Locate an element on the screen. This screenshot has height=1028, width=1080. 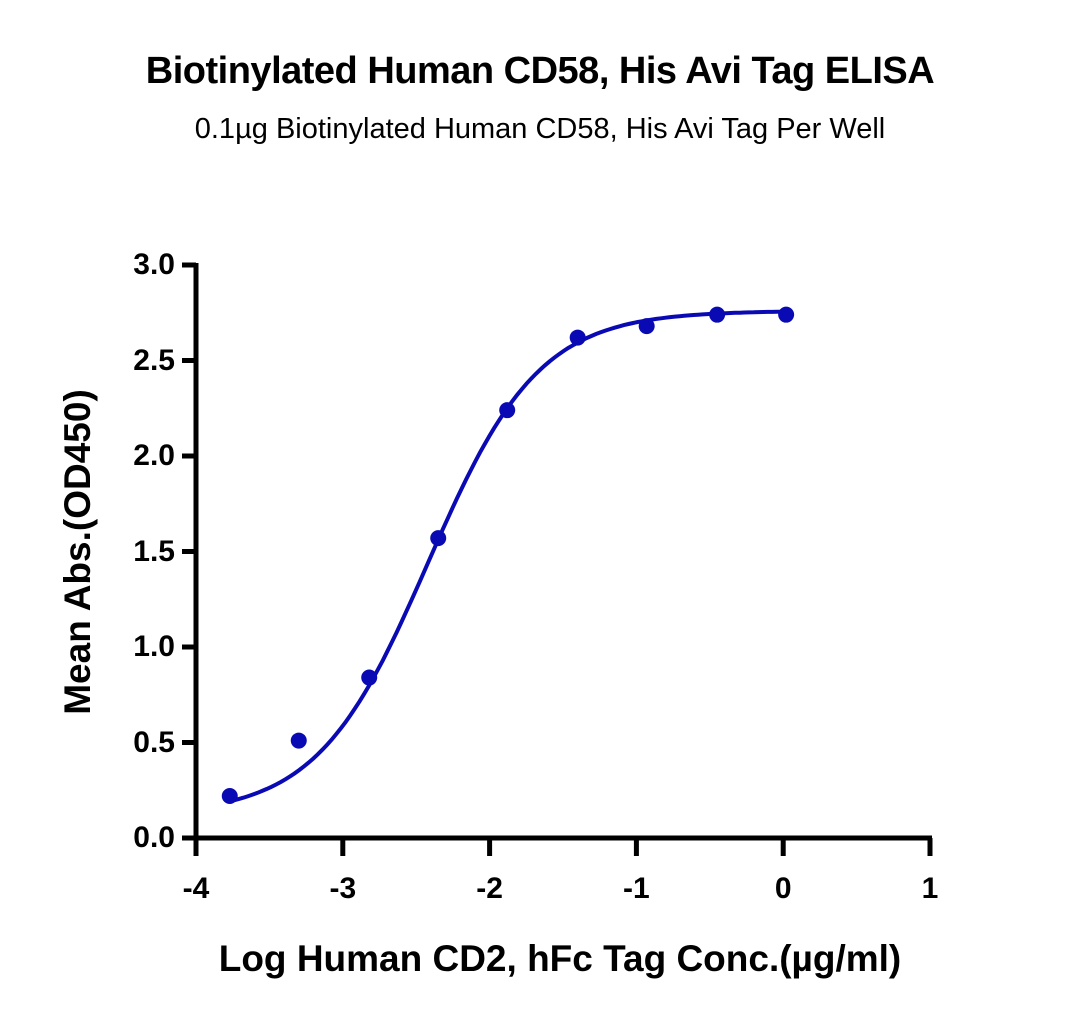
y-tick-label: 3.0 is located at coordinates (154, 264).